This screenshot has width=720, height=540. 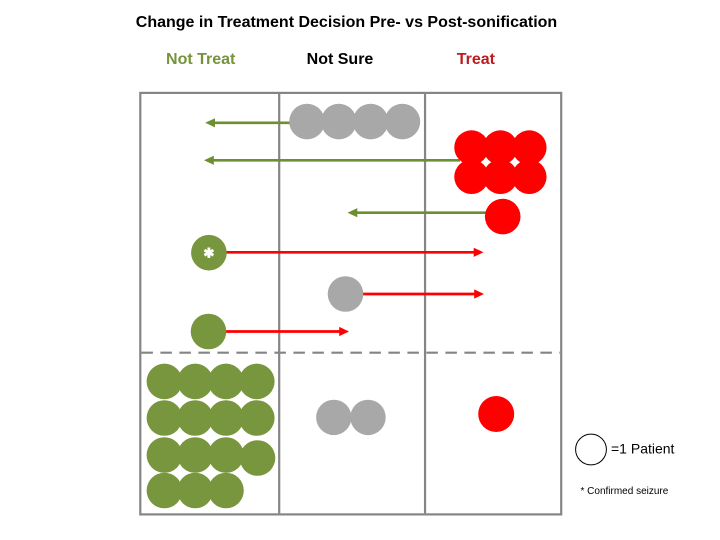 I want to click on svg-text: Not Sure, so click(x=340, y=59).